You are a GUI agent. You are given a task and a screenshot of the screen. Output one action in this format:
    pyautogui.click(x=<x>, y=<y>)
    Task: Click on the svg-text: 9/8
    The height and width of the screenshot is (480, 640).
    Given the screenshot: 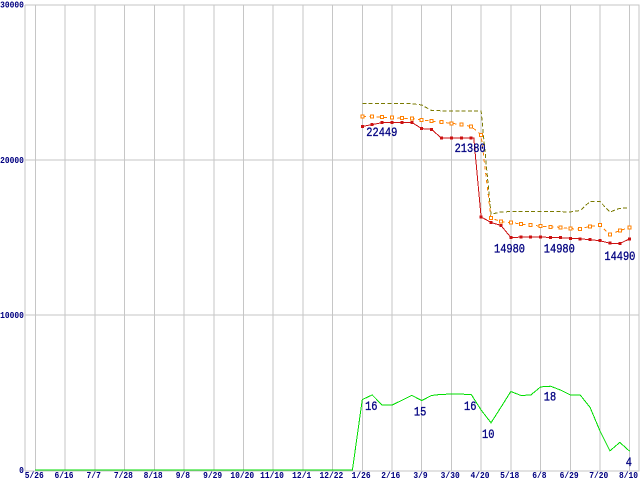 What is the action you would take?
    pyautogui.click(x=183, y=475)
    